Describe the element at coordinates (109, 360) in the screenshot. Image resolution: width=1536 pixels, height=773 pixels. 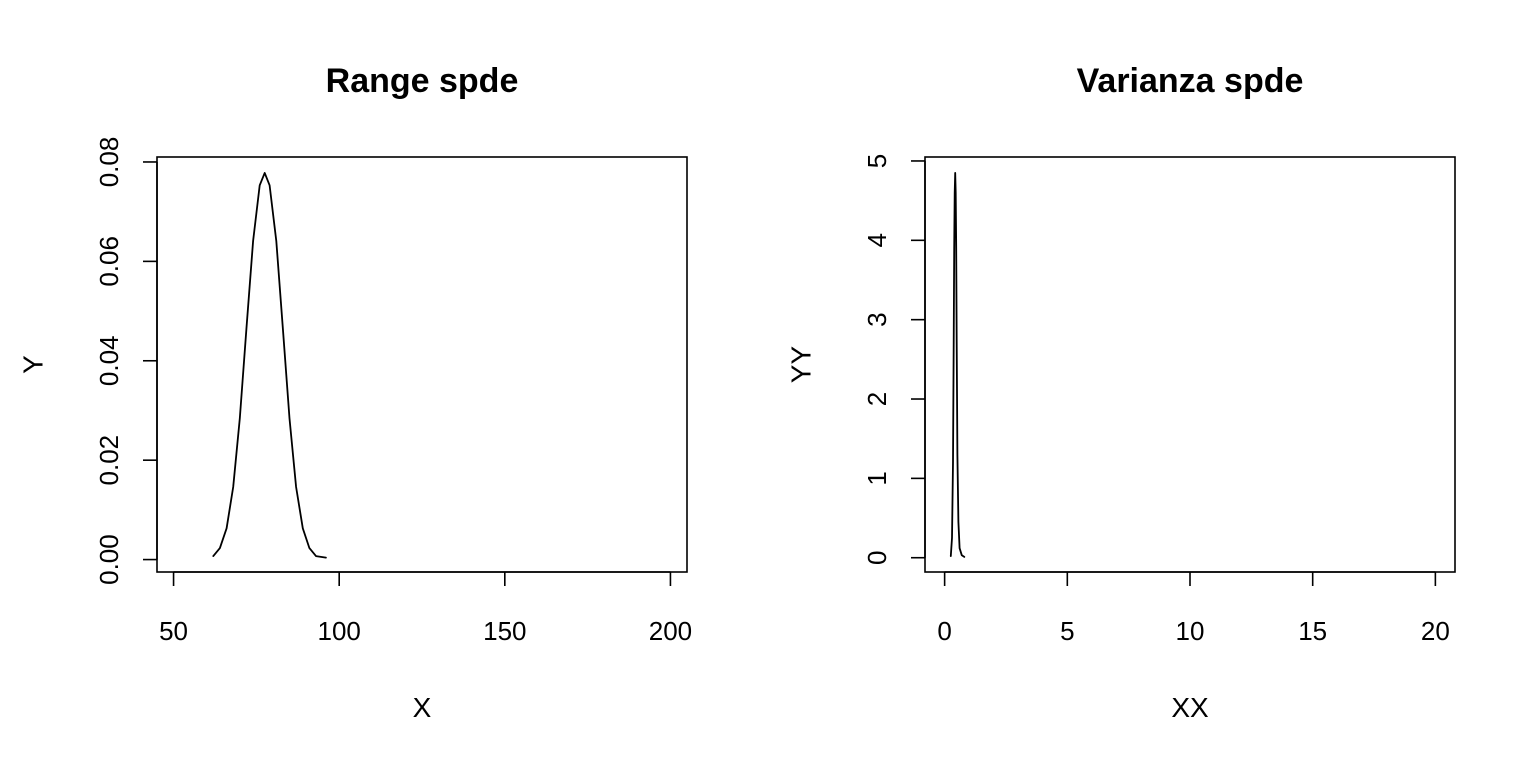
I see `y-tick-label: 0.04` at that location.